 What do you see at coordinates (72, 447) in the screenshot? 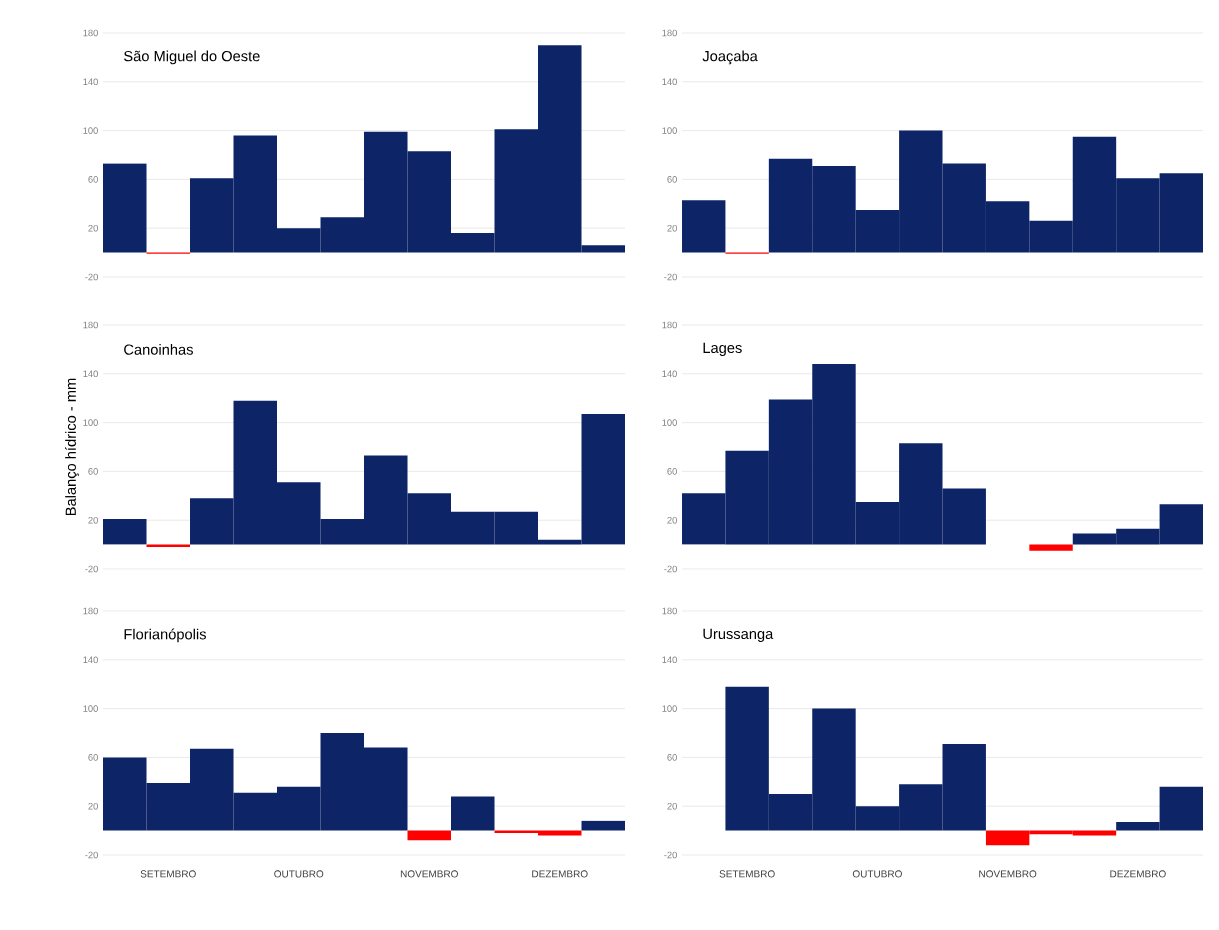
I see `y-axis-title: Balanço hídrico - mm` at bounding box center [72, 447].